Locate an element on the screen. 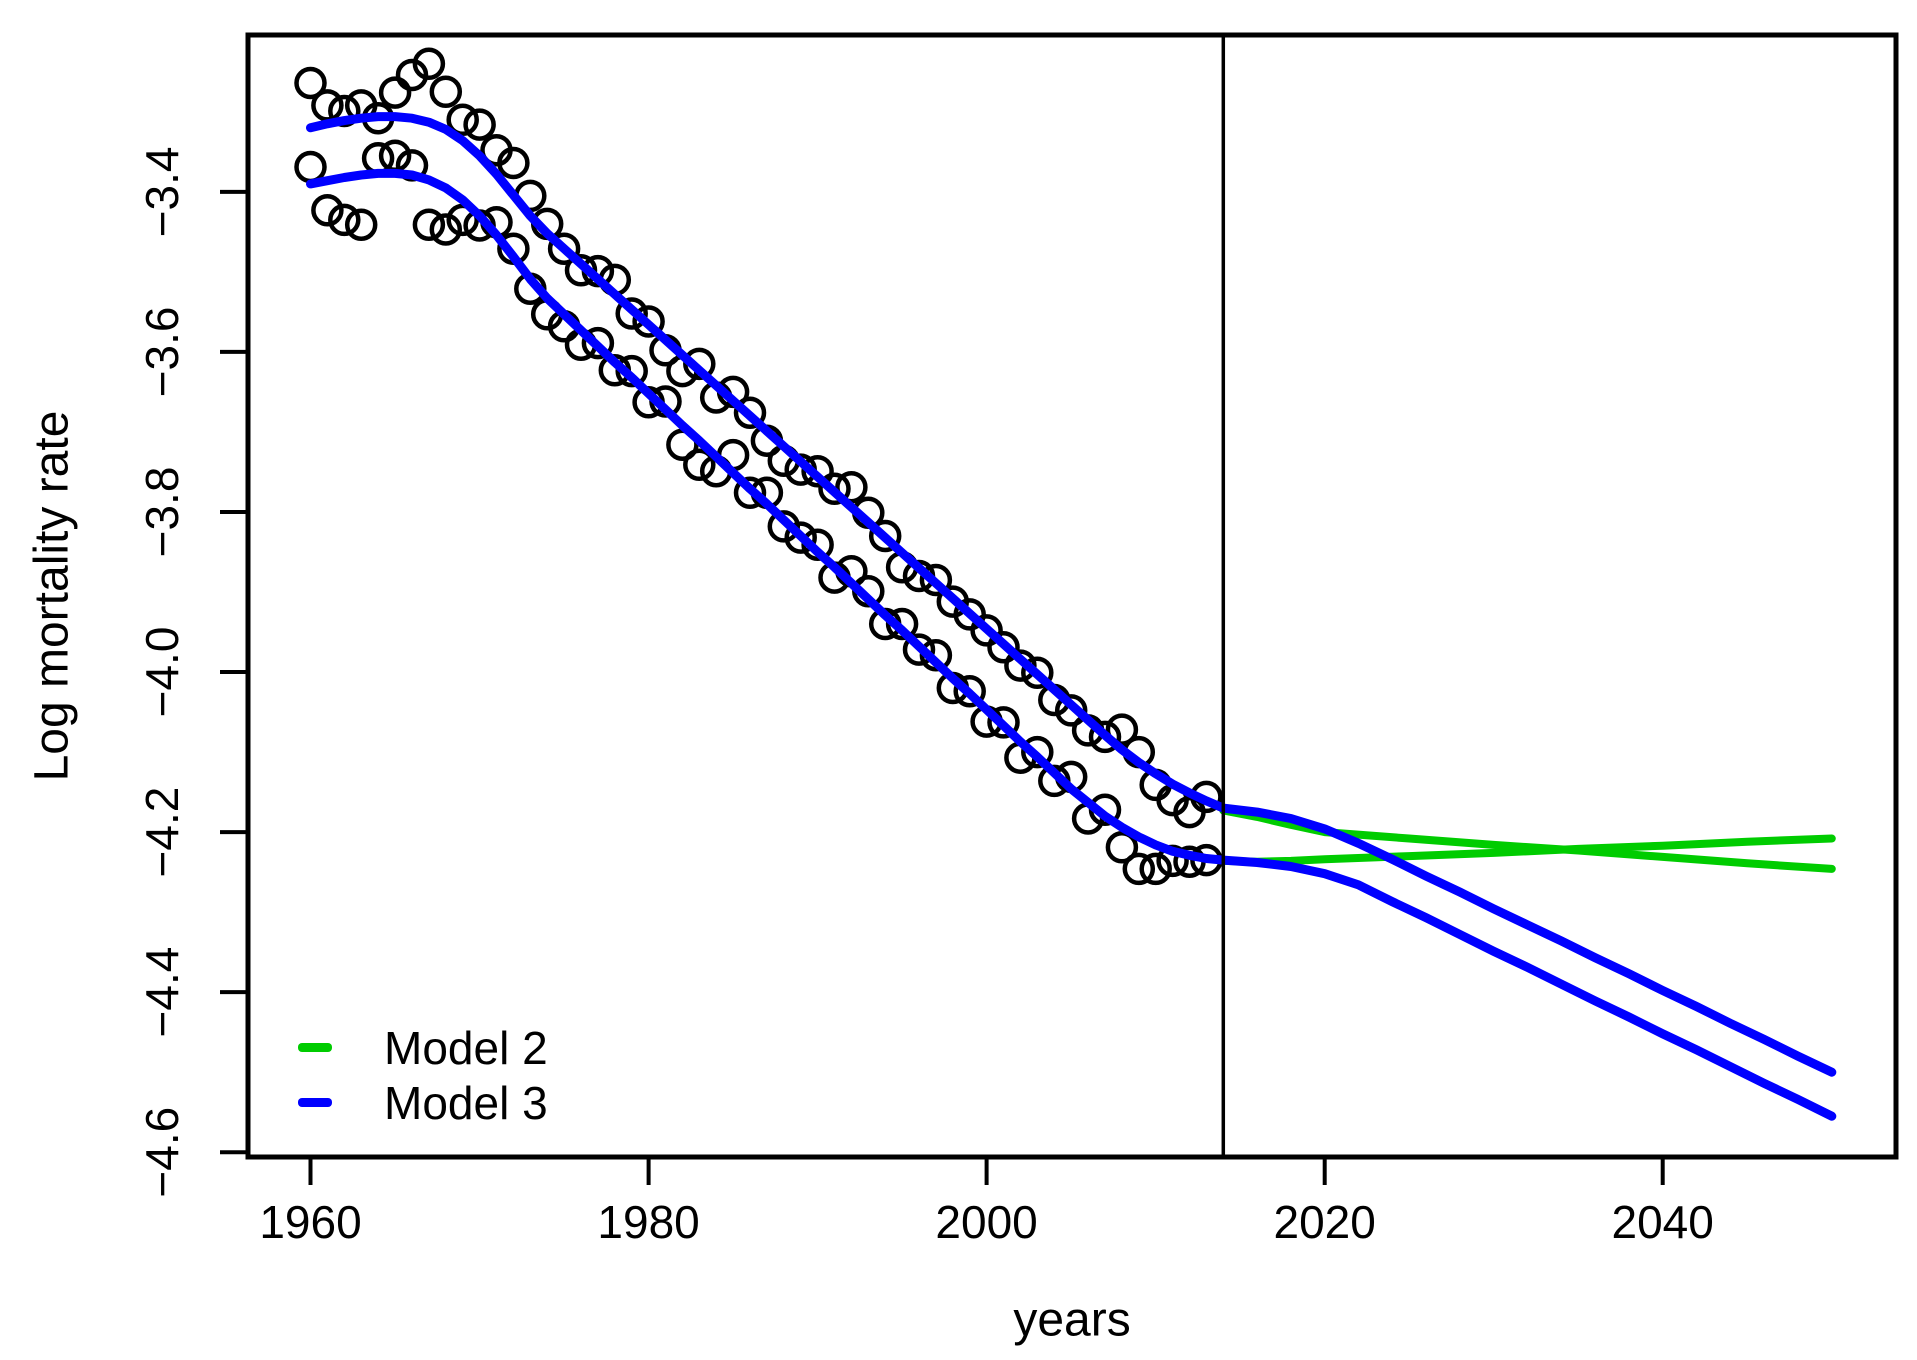  legend-label-model3: Model 3 is located at coordinates (466, 1102).